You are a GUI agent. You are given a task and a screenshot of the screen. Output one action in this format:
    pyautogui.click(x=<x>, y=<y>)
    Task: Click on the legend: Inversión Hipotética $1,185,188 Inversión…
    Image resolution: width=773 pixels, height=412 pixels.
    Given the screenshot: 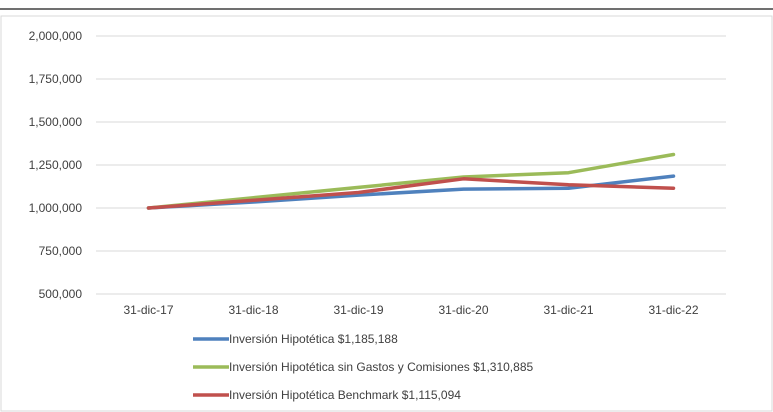 What is the action you would take?
    pyautogui.click(x=363, y=367)
    